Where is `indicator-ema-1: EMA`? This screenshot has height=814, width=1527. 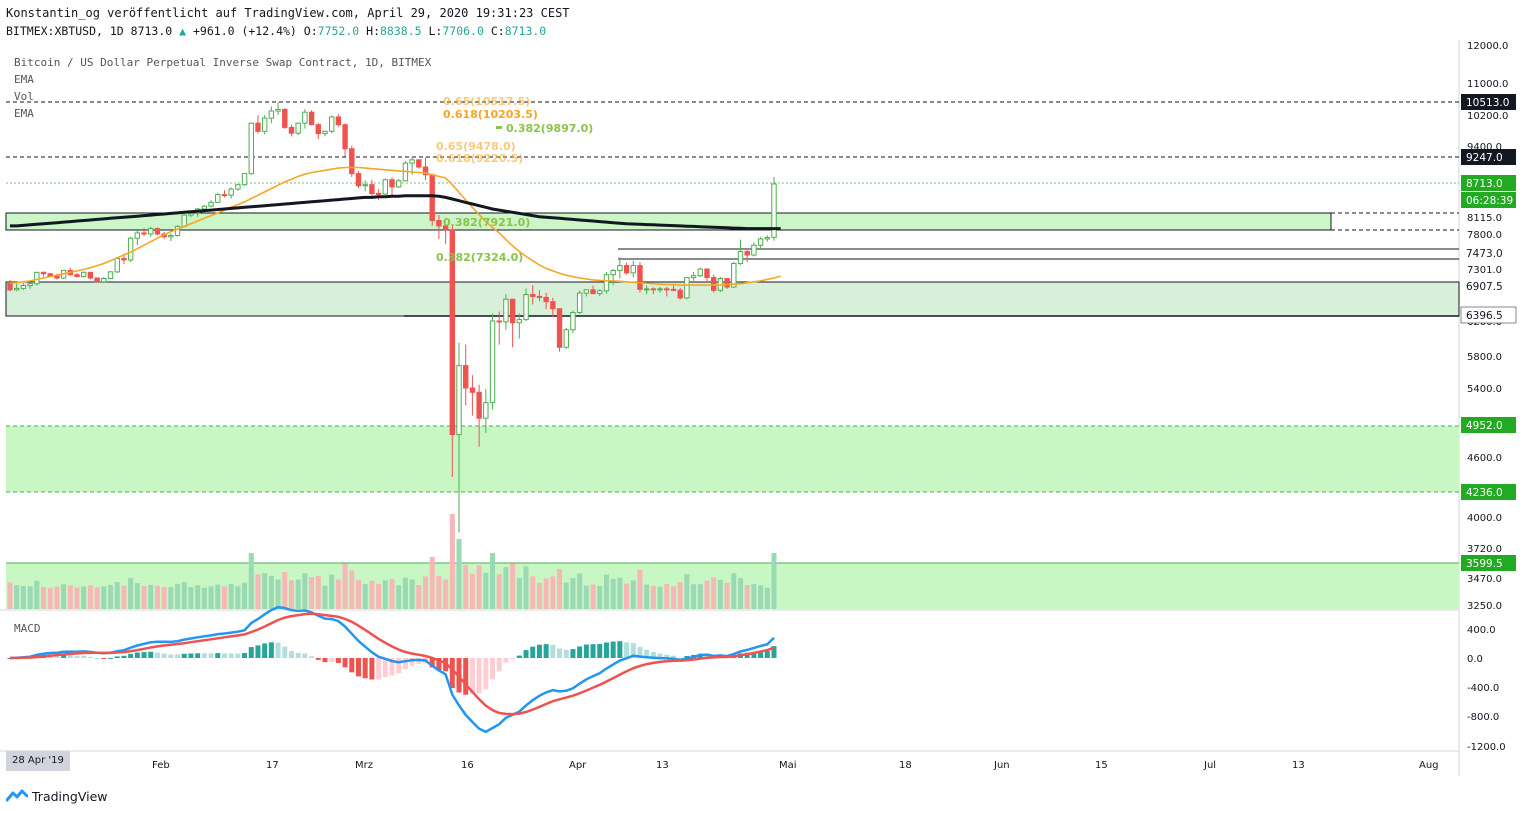
indicator-ema-1: EMA is located at coordinates (24, 79).